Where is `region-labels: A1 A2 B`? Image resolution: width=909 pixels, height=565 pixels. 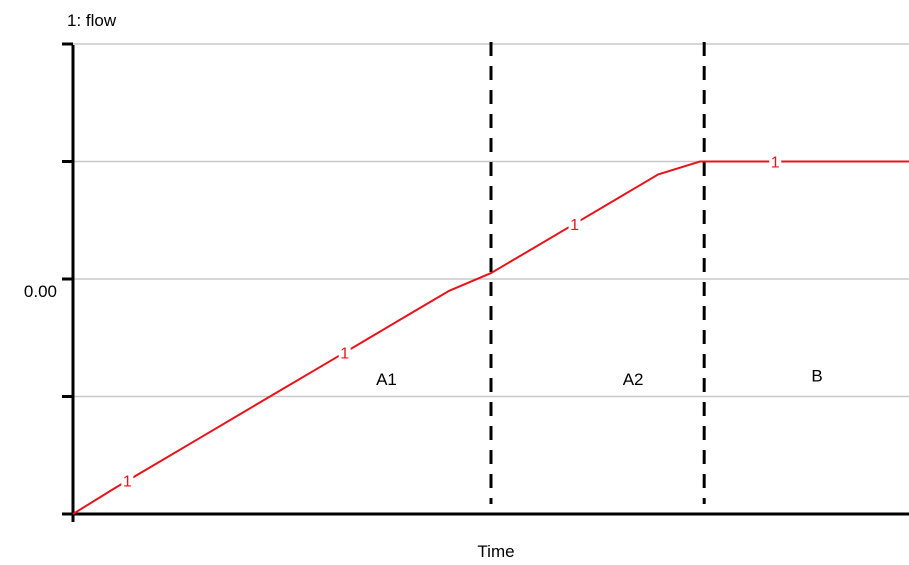 region-labels: A1 A2 B is located at coordinates (599, 377).